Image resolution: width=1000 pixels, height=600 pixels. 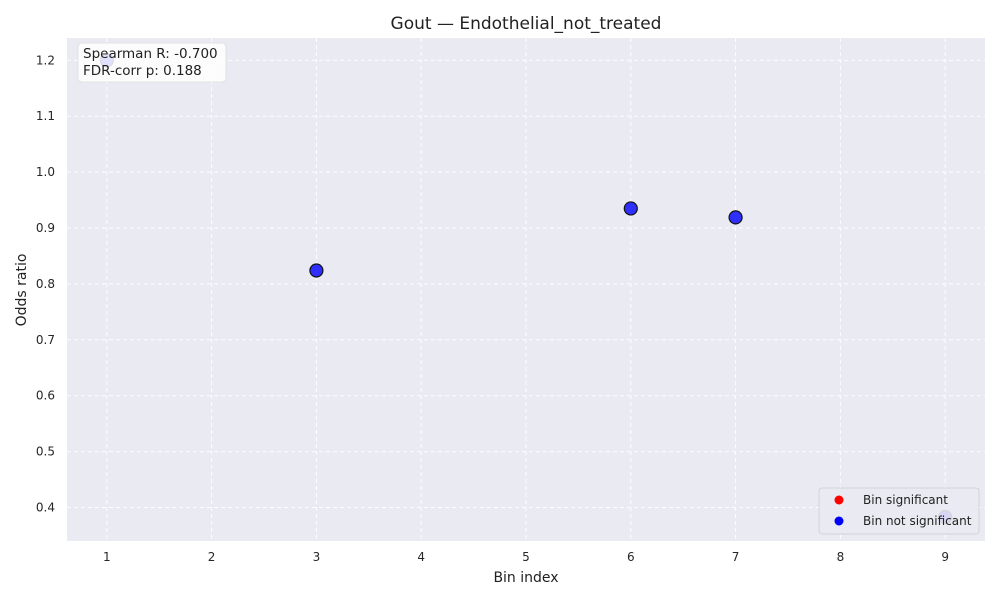 I want to click on stats-box-background, so click(x=152, y=62).